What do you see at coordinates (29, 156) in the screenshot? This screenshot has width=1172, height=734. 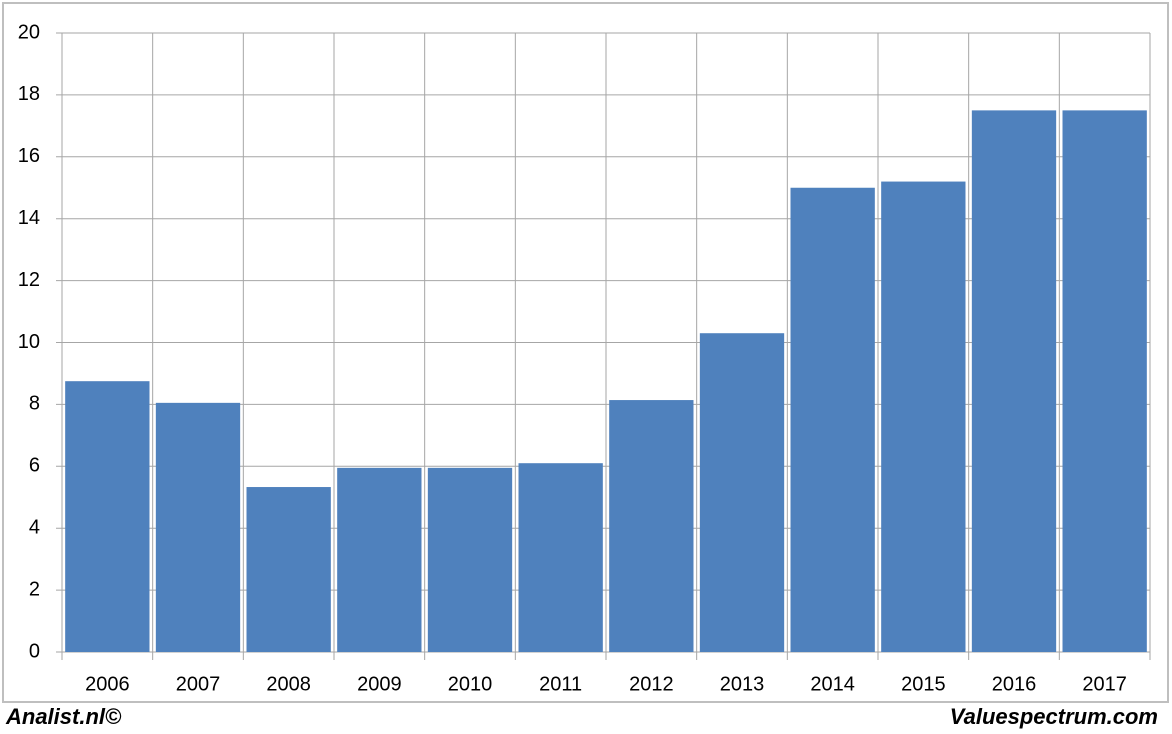 I see `y-tick-label: 16` at bounding box center [29, 156].